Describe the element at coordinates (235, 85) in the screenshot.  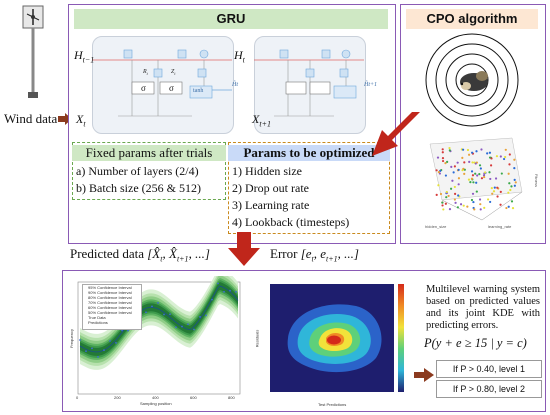
I see `cell-1-out-label: Ĥt` at that location.